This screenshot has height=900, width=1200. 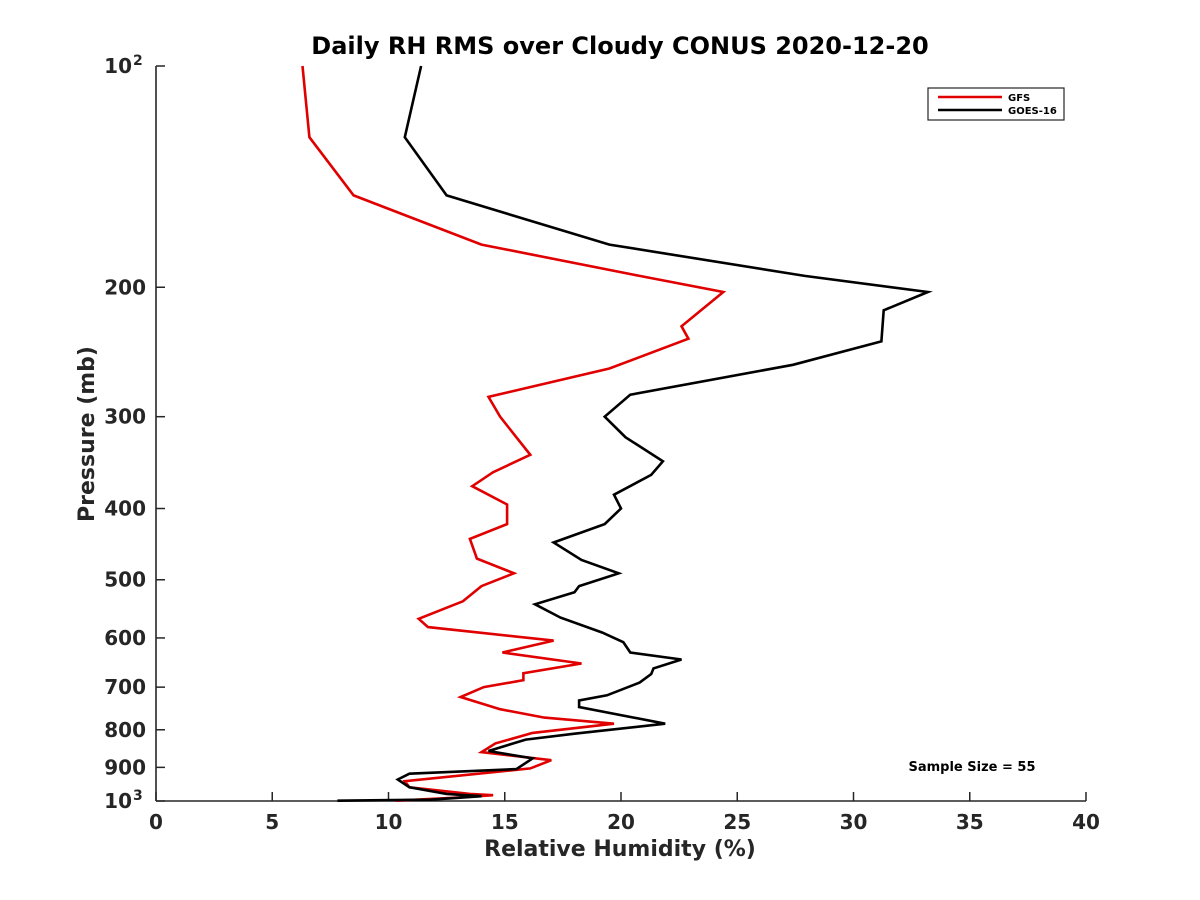 I want to click on x-tick-label: 10, so click(x=389, y=822).